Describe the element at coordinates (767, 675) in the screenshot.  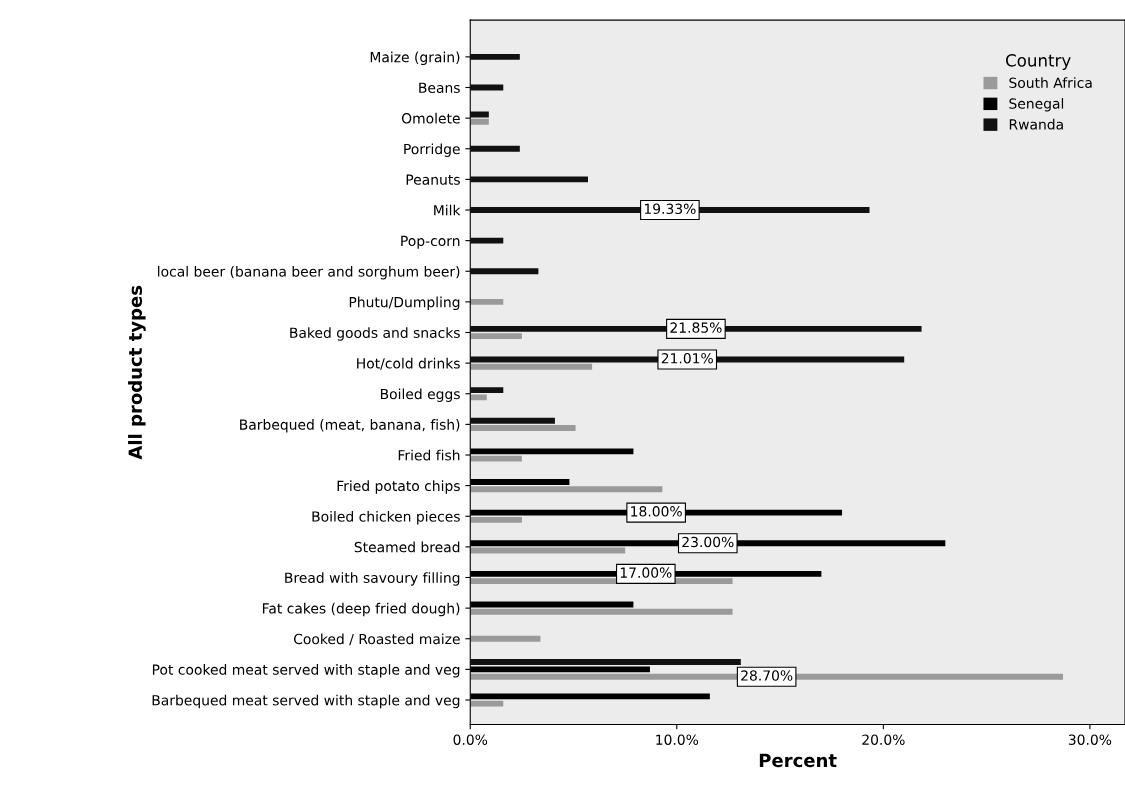
I see `data-label: 28.70%` at that location.